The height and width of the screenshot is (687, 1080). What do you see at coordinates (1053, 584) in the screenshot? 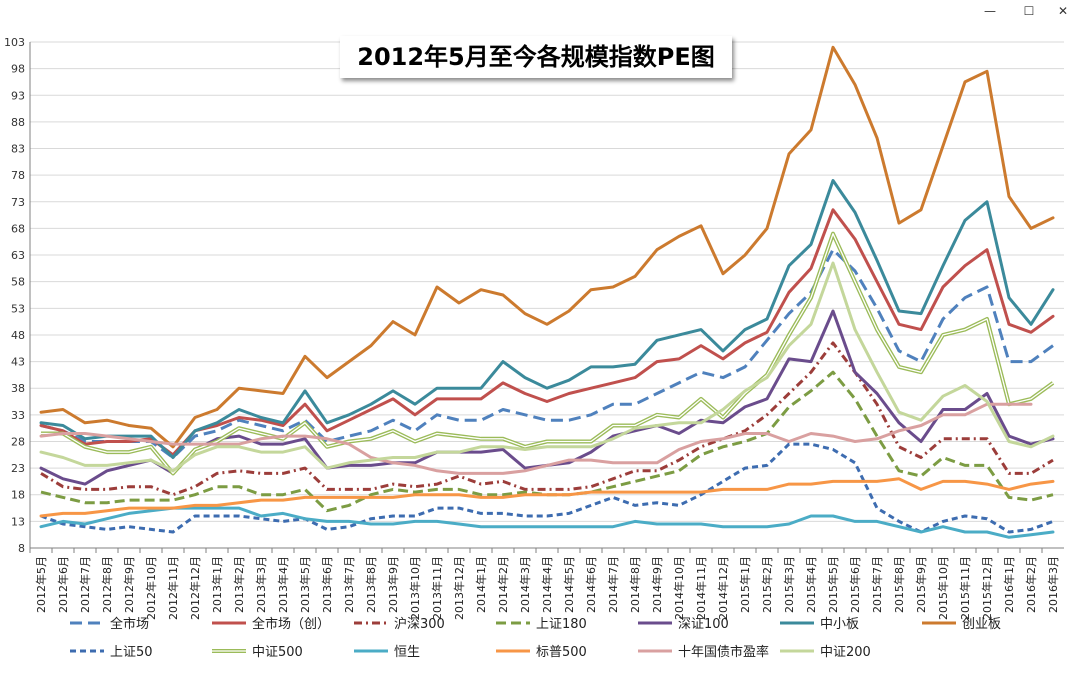
I see `x-tick-label: 2016年3月` at bounding box center [1053, 584].